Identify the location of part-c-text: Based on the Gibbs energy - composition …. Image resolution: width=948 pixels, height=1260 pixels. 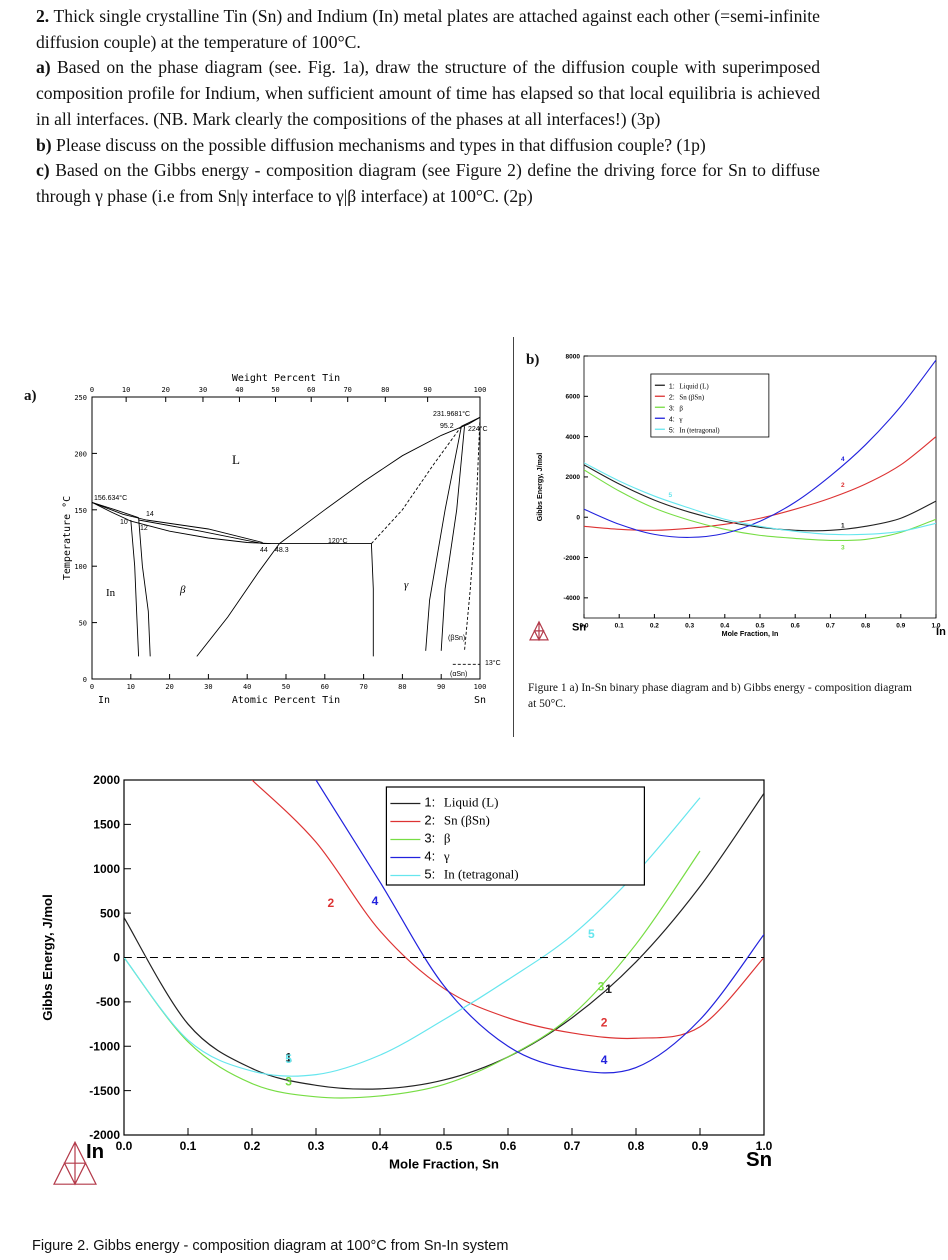
(428, 183).